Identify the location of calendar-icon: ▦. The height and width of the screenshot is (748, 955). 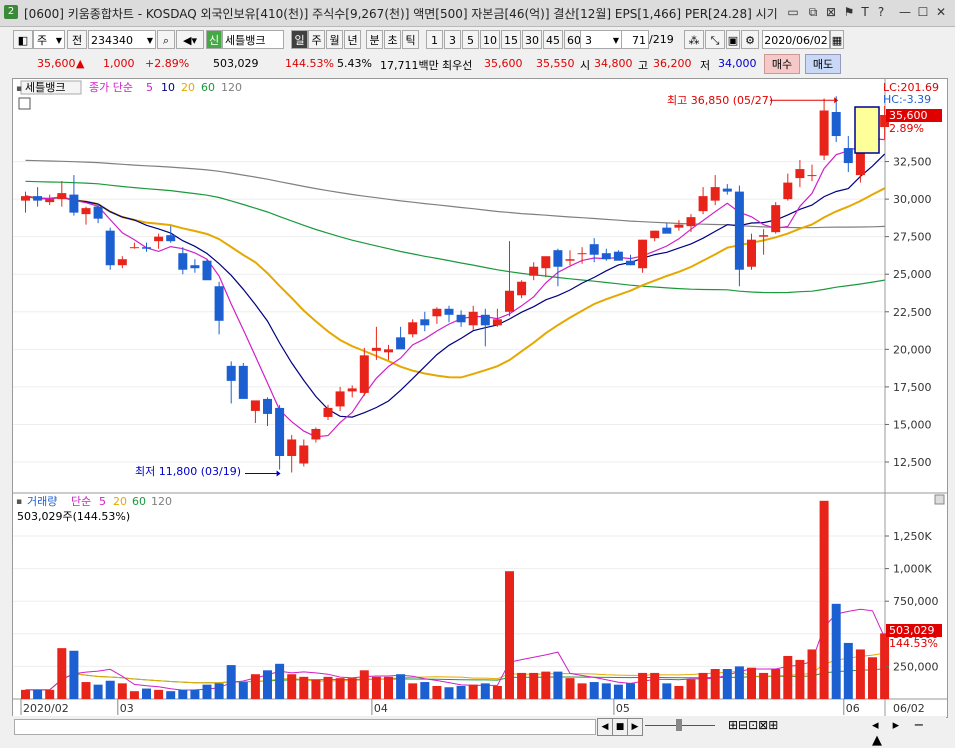
(837, 39).